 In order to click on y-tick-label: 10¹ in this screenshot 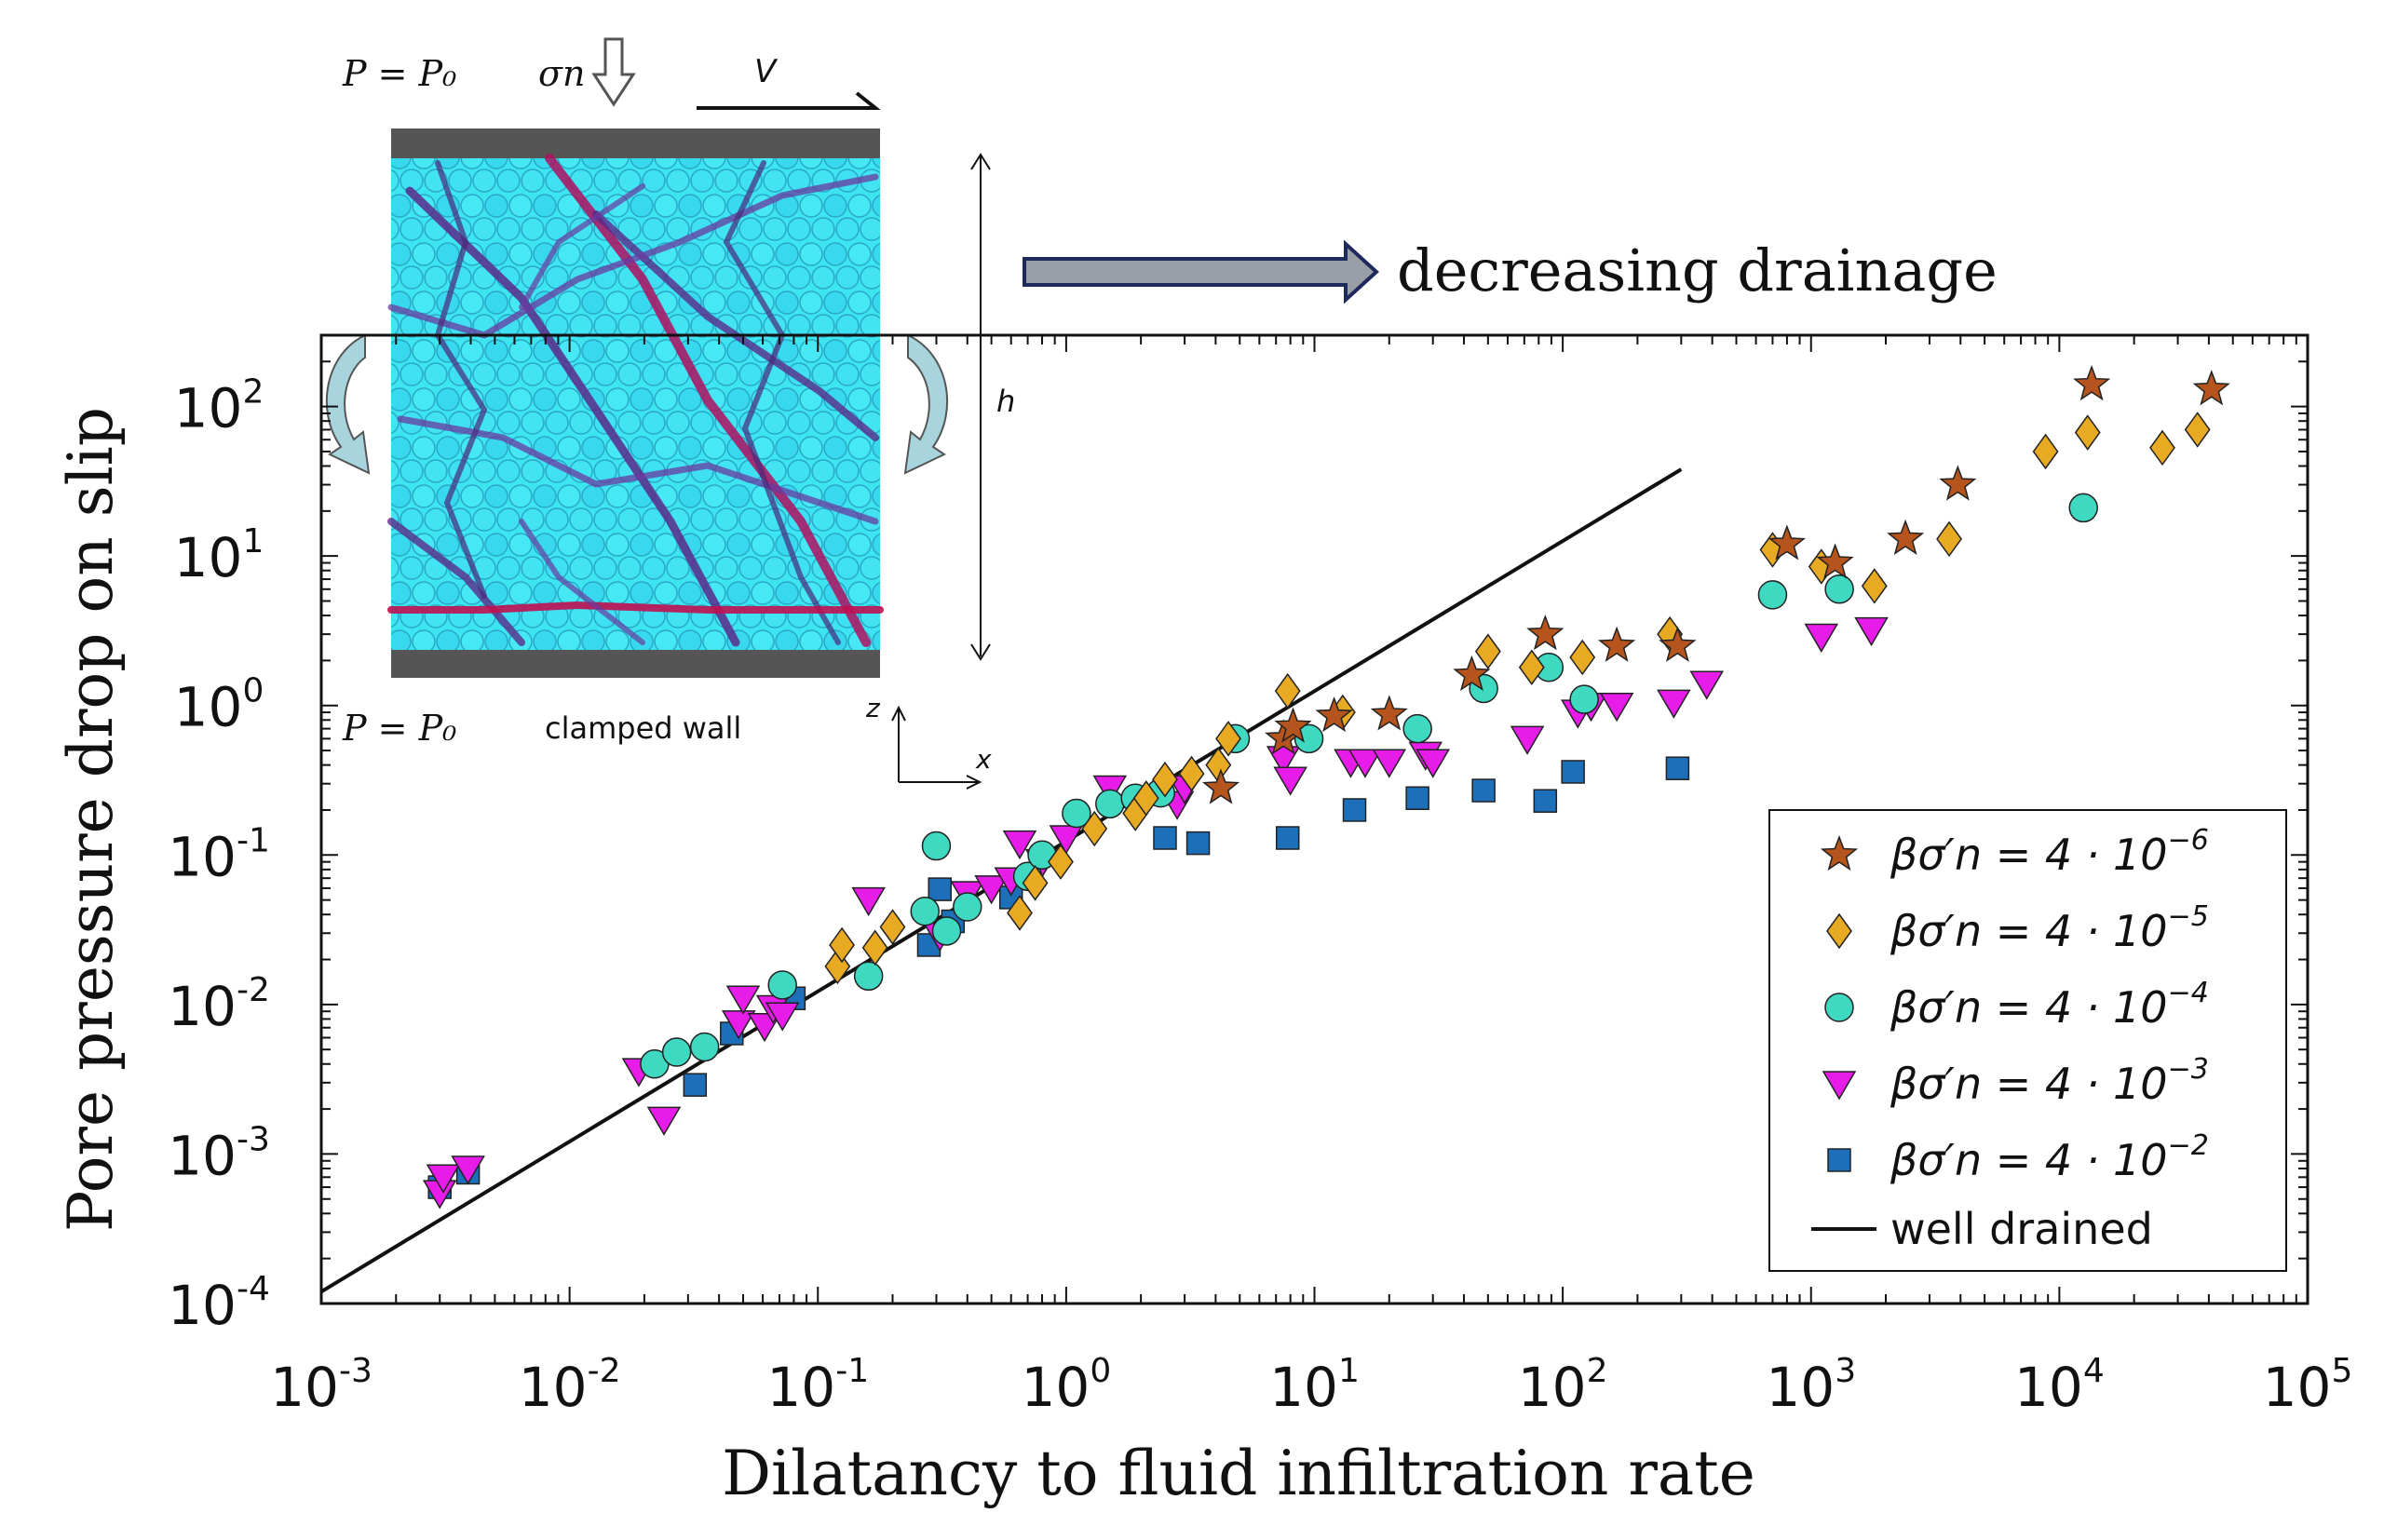, I will do `click(219, 556)`.